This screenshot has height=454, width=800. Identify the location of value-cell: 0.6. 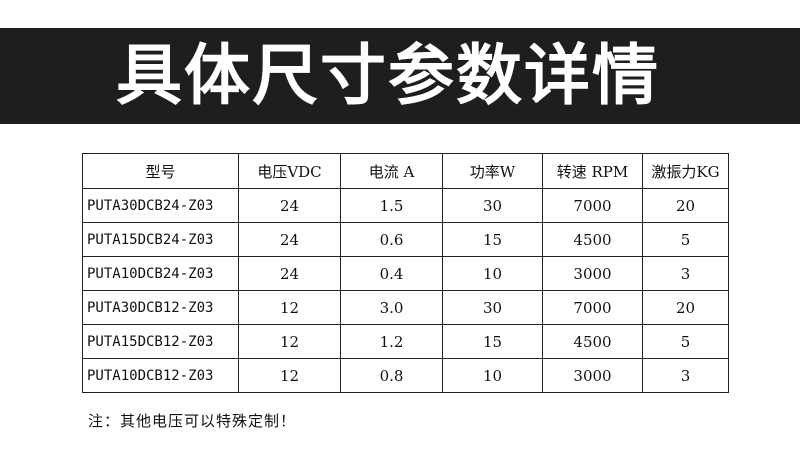
(391, 239).